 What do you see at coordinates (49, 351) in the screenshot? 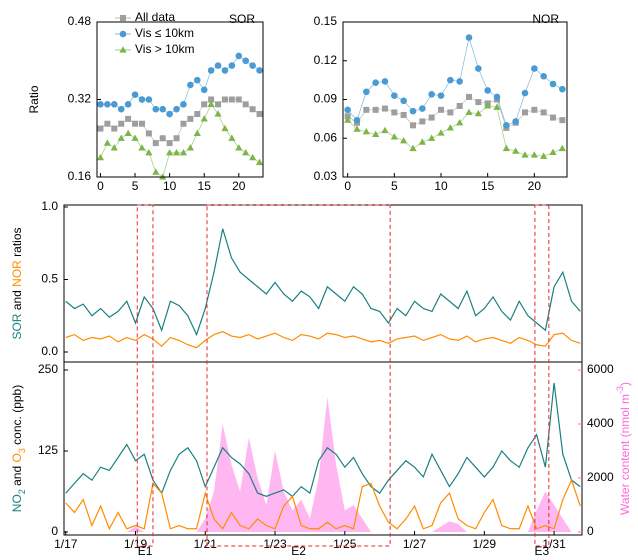
I see `y-tick-label: 0.0` at bounding box center [49, 351].